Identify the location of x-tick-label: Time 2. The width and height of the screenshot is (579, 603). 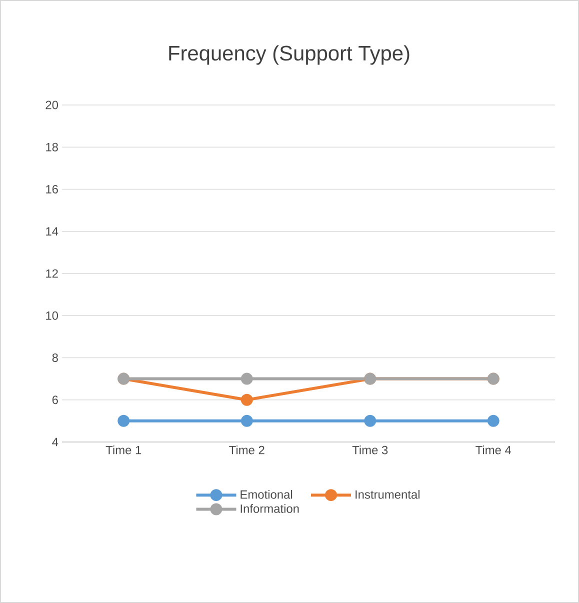
(246, 450).